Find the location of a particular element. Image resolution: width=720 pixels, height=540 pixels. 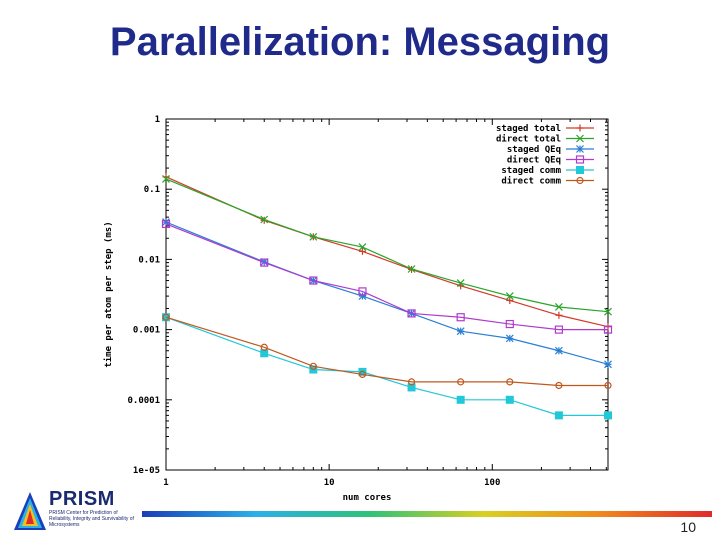

series-direct-qeq is located at coordinates (387, 276).